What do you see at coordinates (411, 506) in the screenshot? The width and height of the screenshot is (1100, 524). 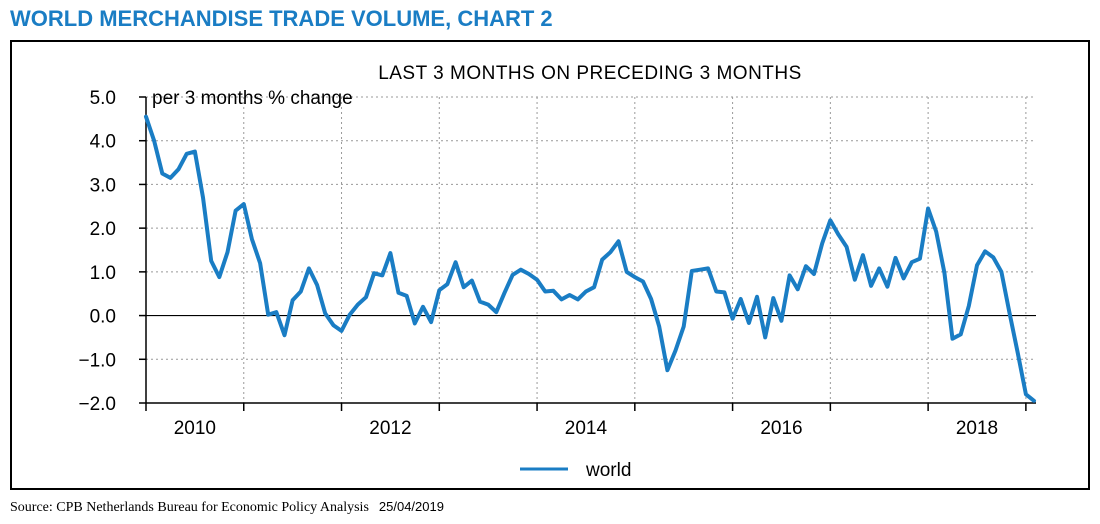 I see `source-date: 25/04/2019` at bounding box center [411, 506].